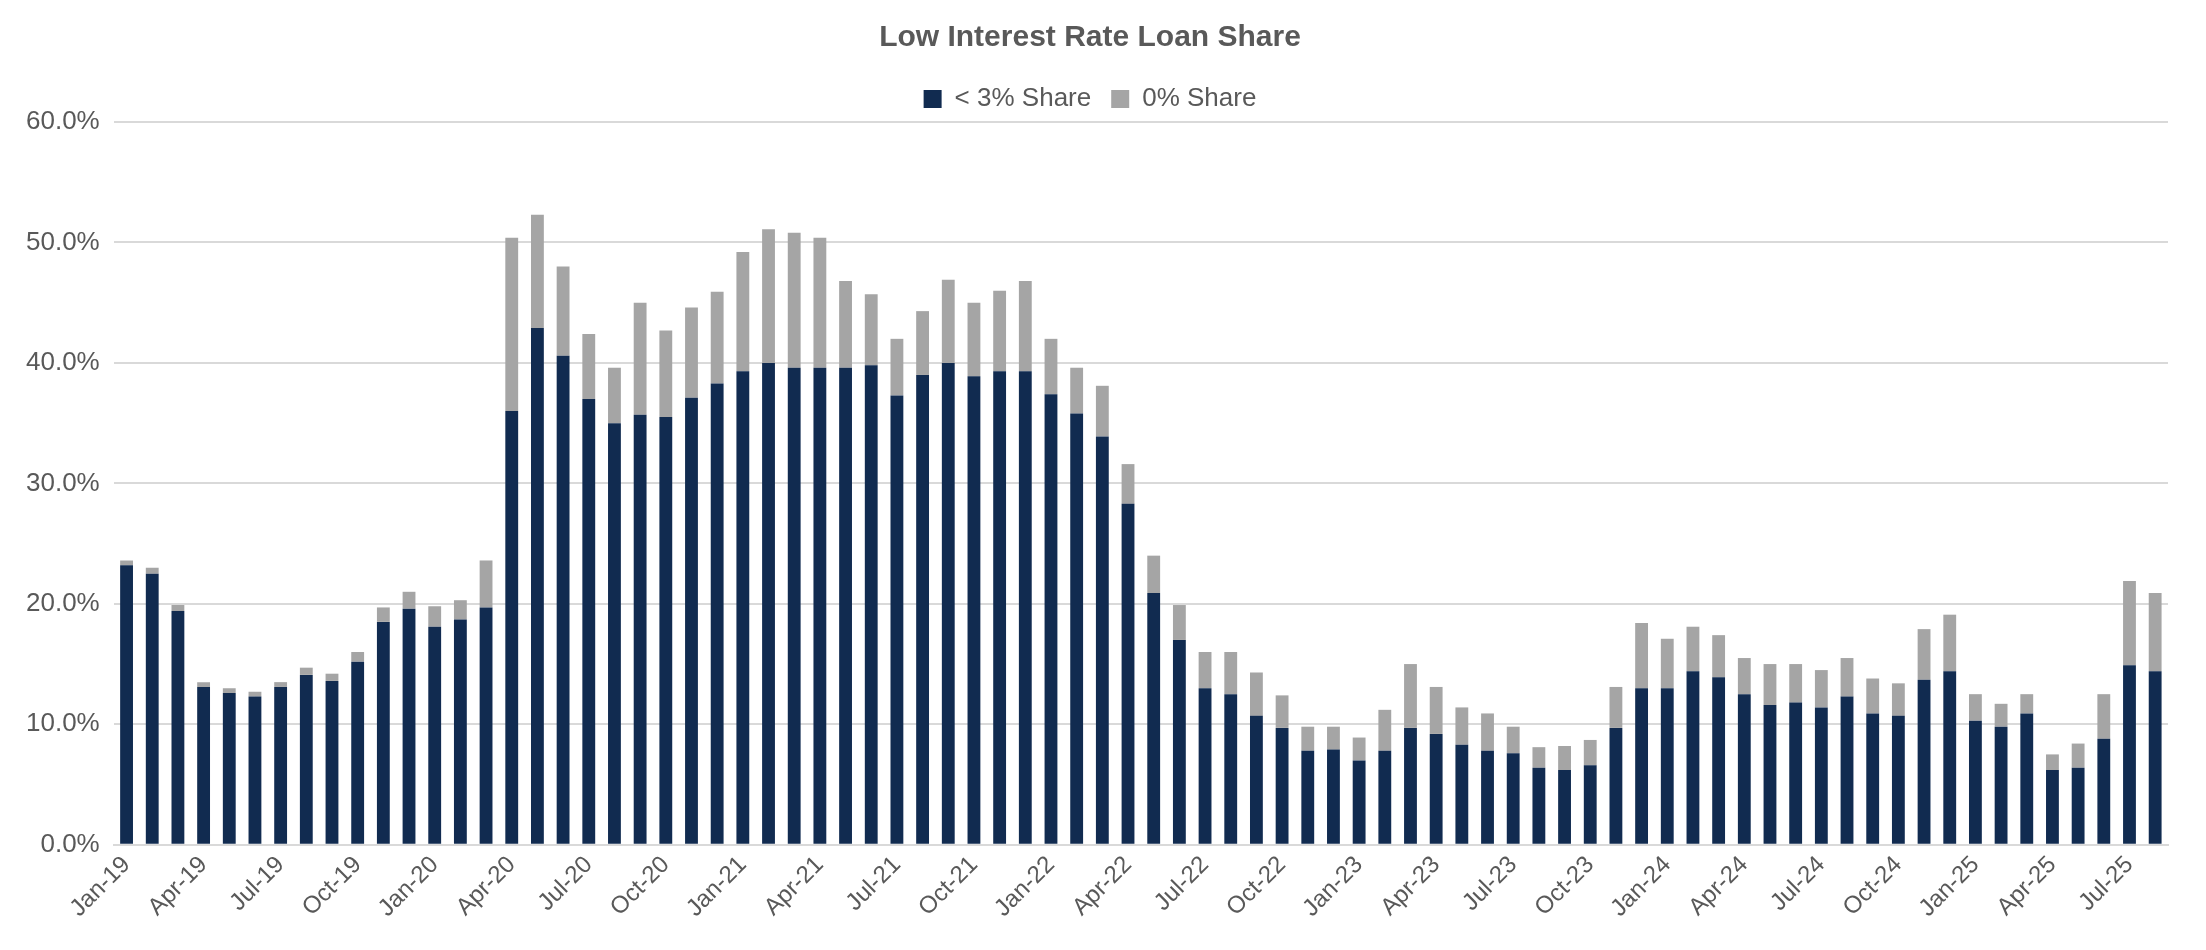 This screenshot has height=950, width=2206. What do you see at coordinates (70, 842) in the screenshot?
I see `y-tick-label: 0.0%` at bounding box center [70, 842].